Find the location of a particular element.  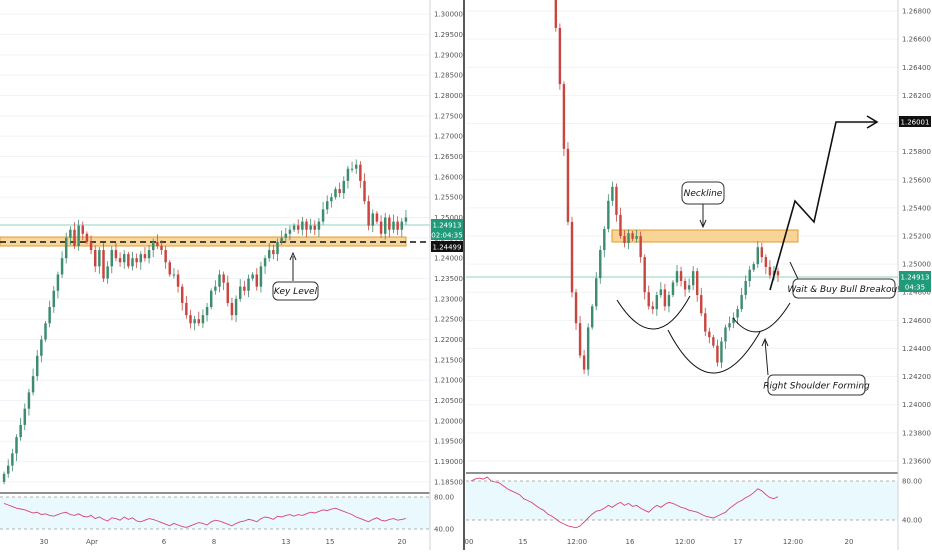

y-tick-label: 1.27000 is located at coordinates (448, 137).